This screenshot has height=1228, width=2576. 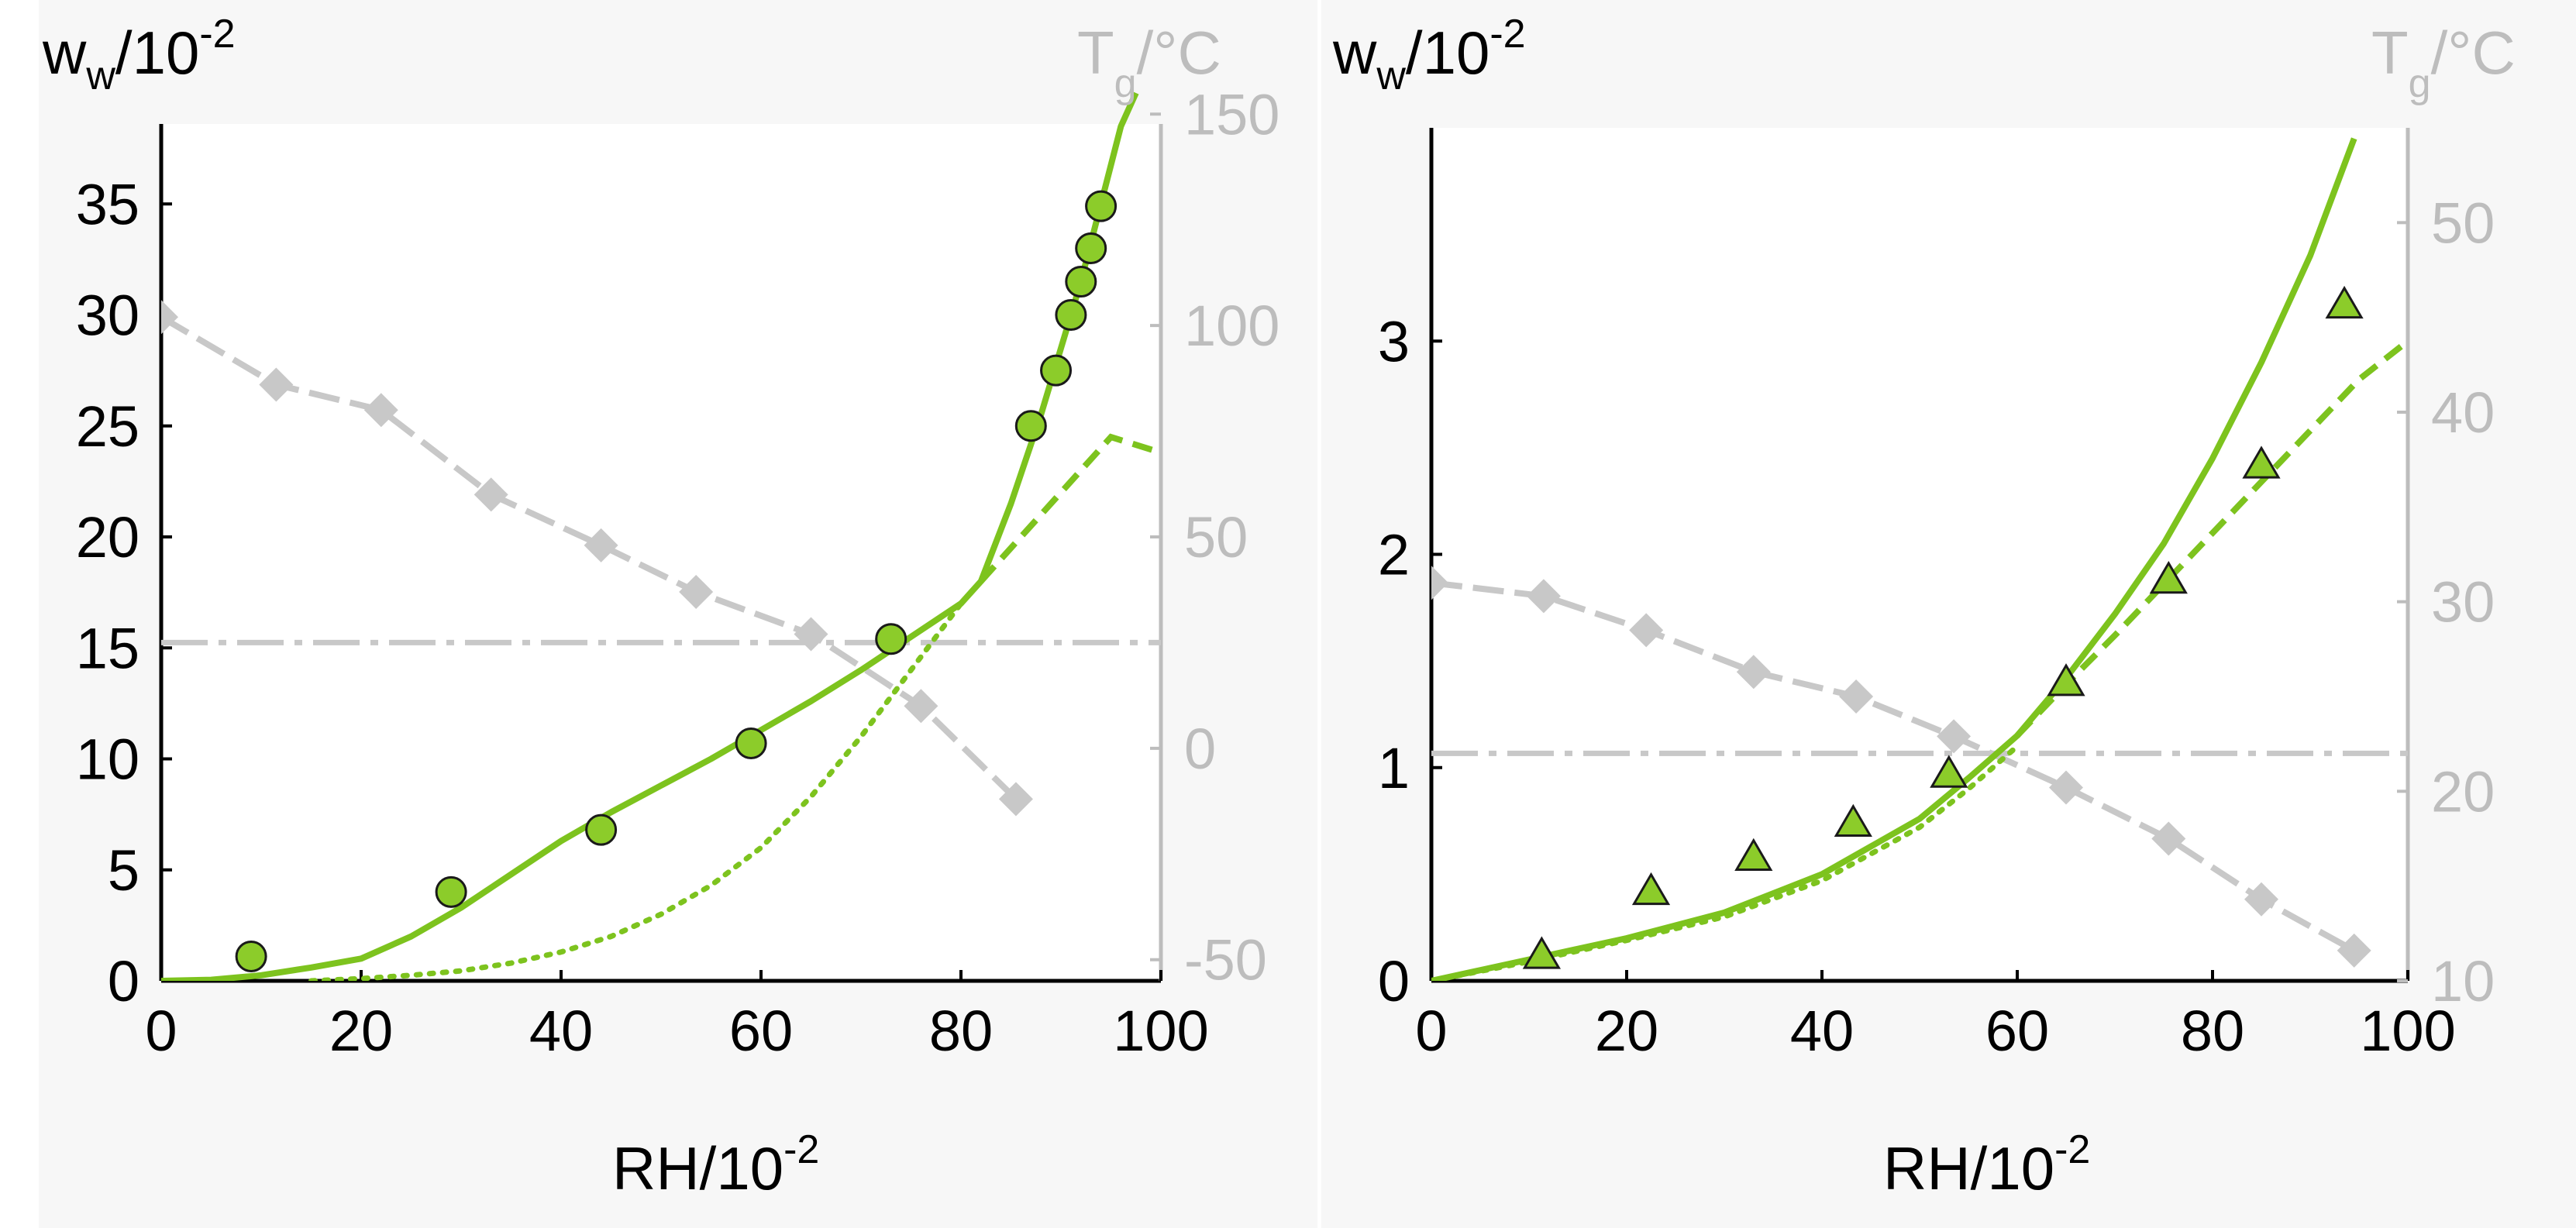 I want to click on left-ytick-label: 15, so click(x=107, y=648).